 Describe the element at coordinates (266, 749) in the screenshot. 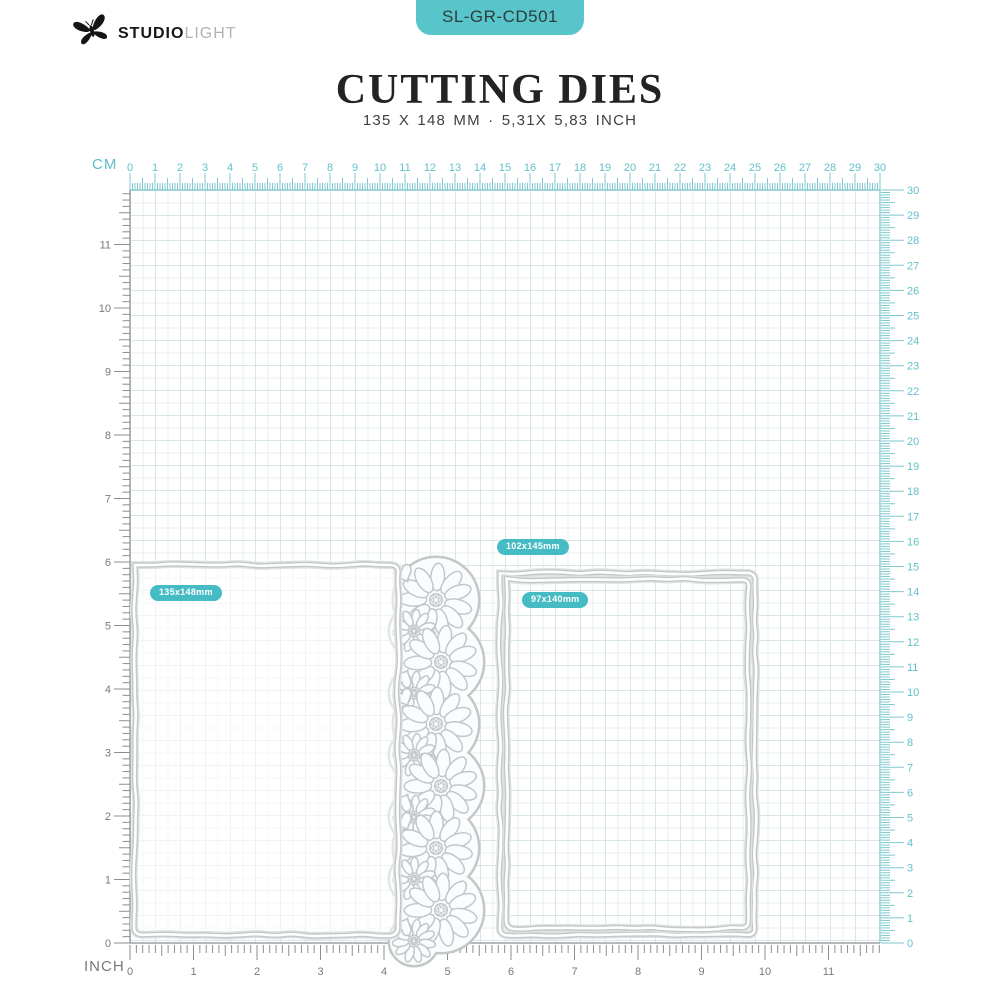

I see `die-card-base` at that location.